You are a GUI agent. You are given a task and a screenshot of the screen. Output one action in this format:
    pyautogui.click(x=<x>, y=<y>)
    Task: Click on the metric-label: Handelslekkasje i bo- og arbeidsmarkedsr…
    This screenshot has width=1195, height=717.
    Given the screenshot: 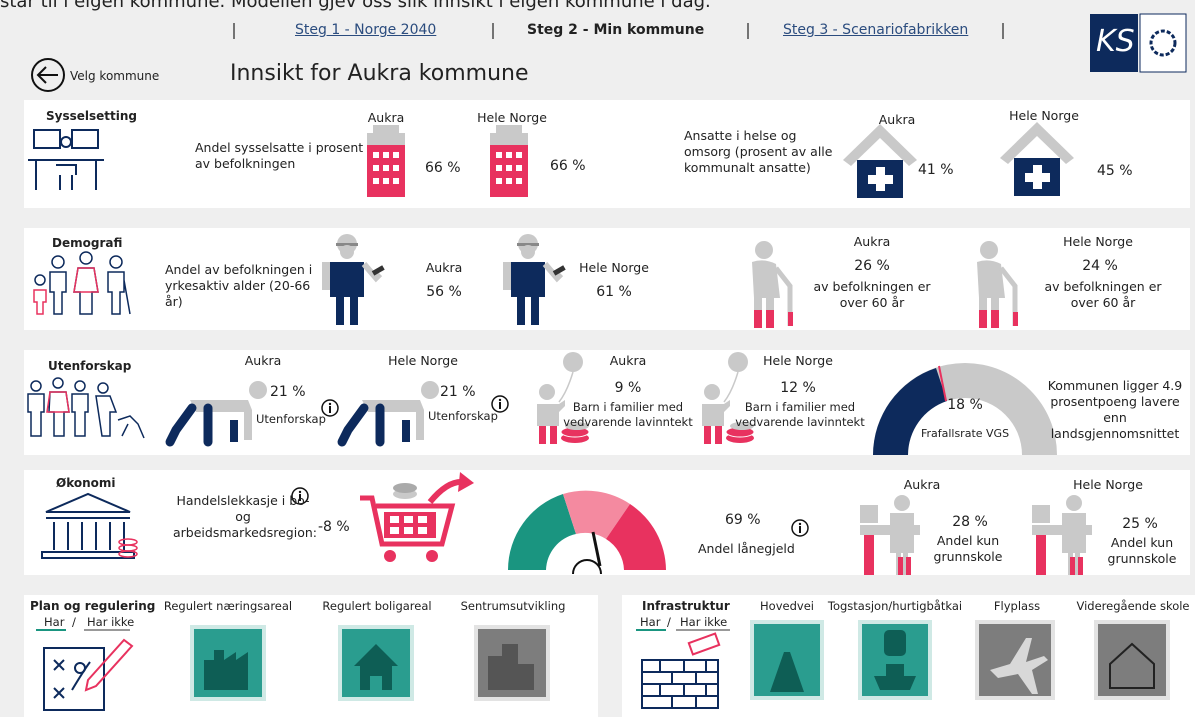 What is the action you would take?
    pyautogui.click(x=245, y=516)
    